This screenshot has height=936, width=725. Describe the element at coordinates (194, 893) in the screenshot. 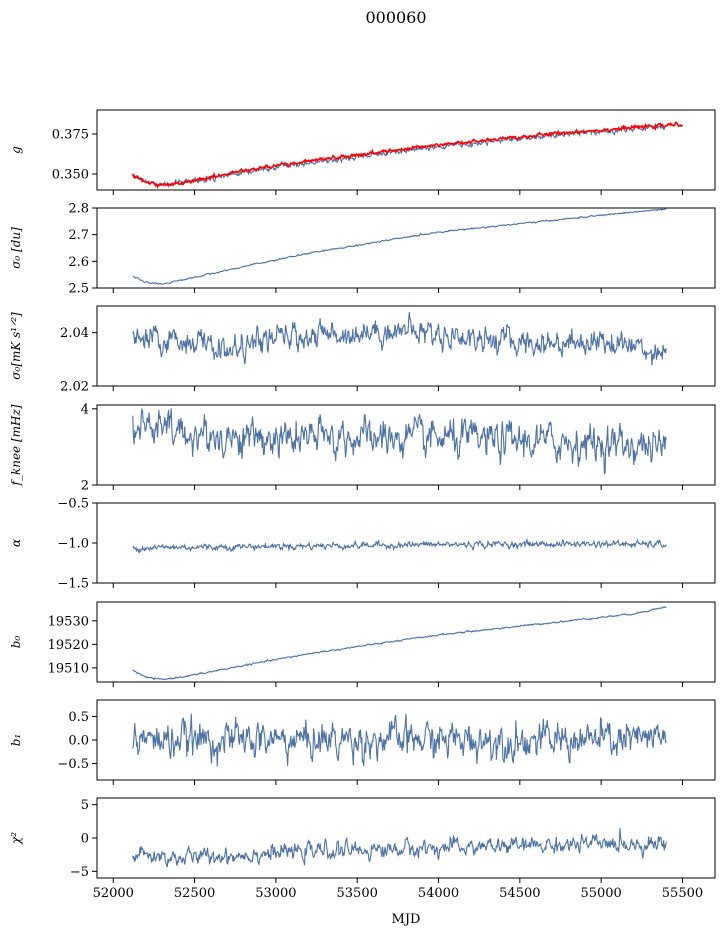

I see `x-tick-label: 52500` at that location.